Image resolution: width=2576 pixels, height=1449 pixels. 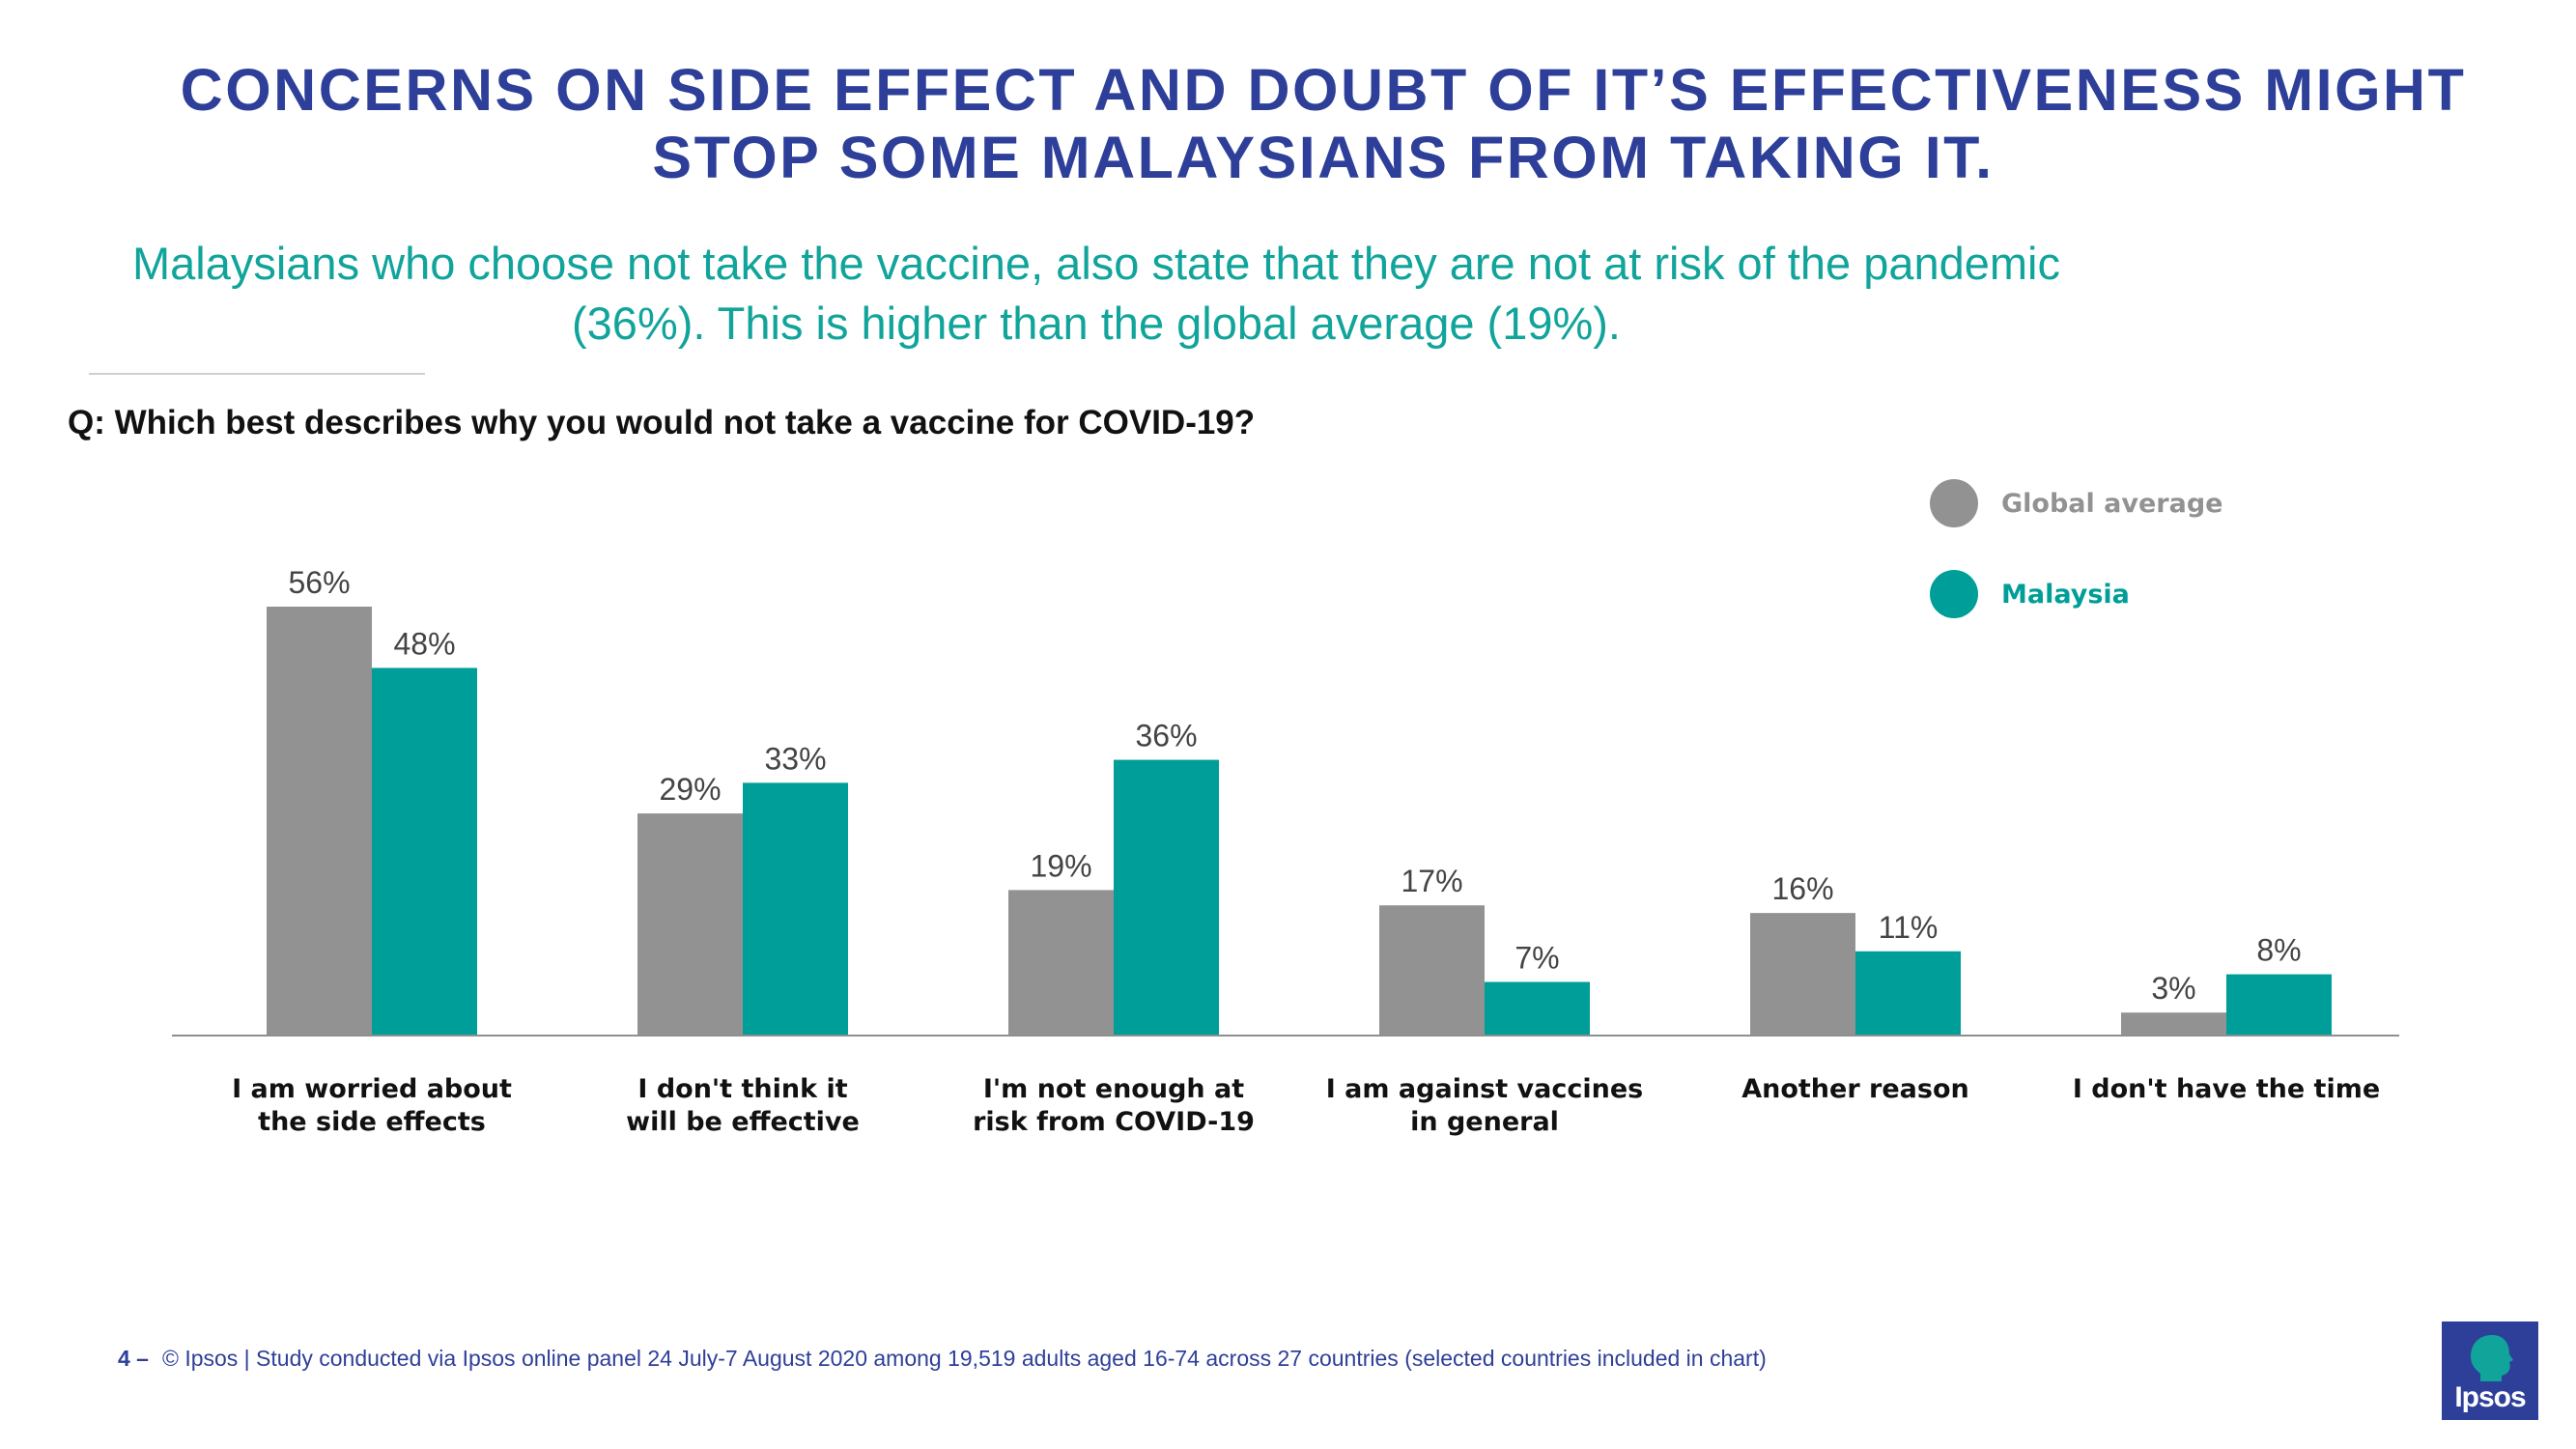 I want to click on value-label-global-0: 56%, so click(x=319, y=582).